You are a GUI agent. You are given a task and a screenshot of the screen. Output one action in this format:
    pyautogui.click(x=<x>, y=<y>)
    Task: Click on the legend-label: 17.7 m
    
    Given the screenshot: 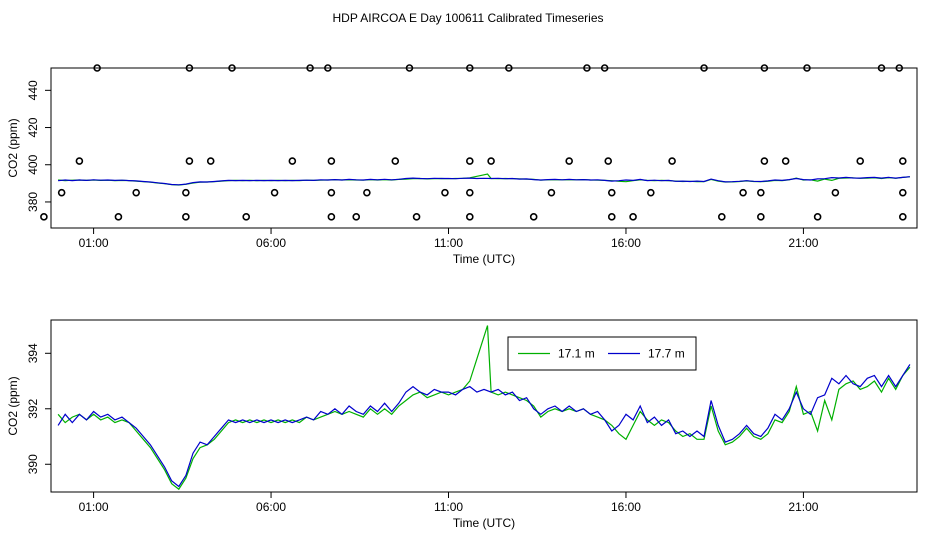 What is the action you would take?
    pyautogui.click(x=666, y=354)
    